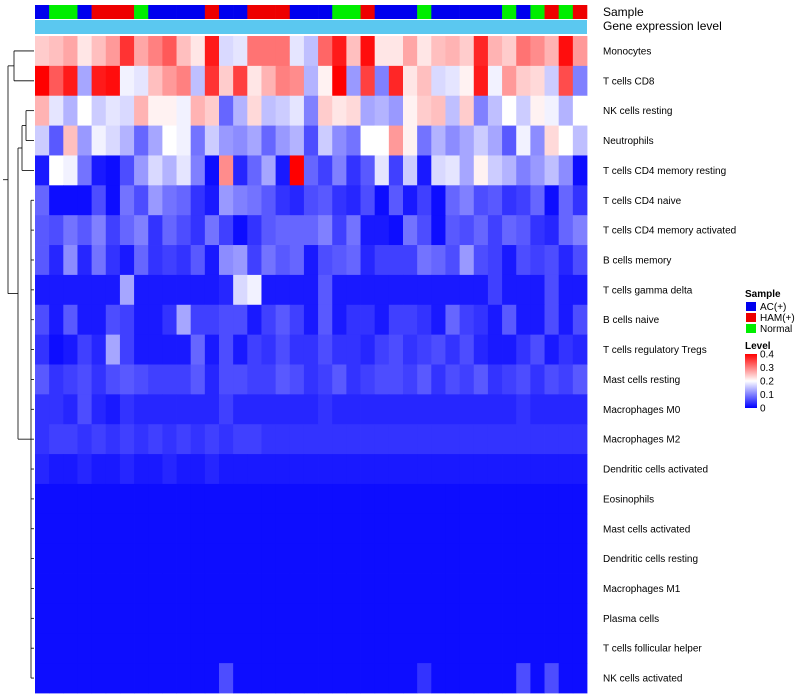  What do you see at coordinates (648, 290) in the screenshot?
I see `row-label: T cells gamma delta` at bounding box center [648, 290].